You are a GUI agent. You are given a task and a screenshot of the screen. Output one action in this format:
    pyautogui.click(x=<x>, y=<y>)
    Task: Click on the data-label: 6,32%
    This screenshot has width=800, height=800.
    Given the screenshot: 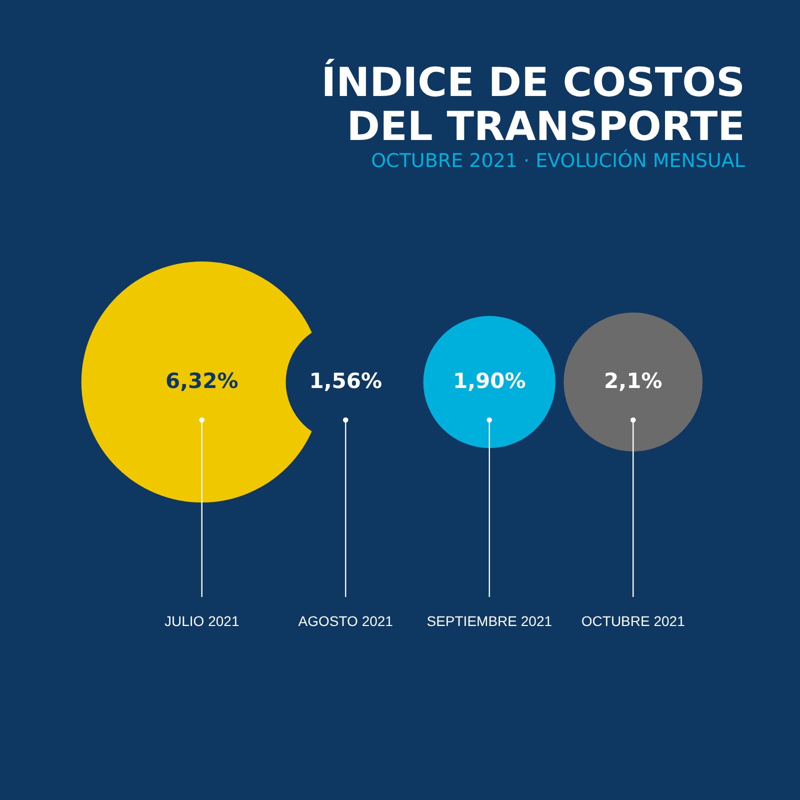 What is the action you would take?
    pyautogui.click(x=201, y=381)
    